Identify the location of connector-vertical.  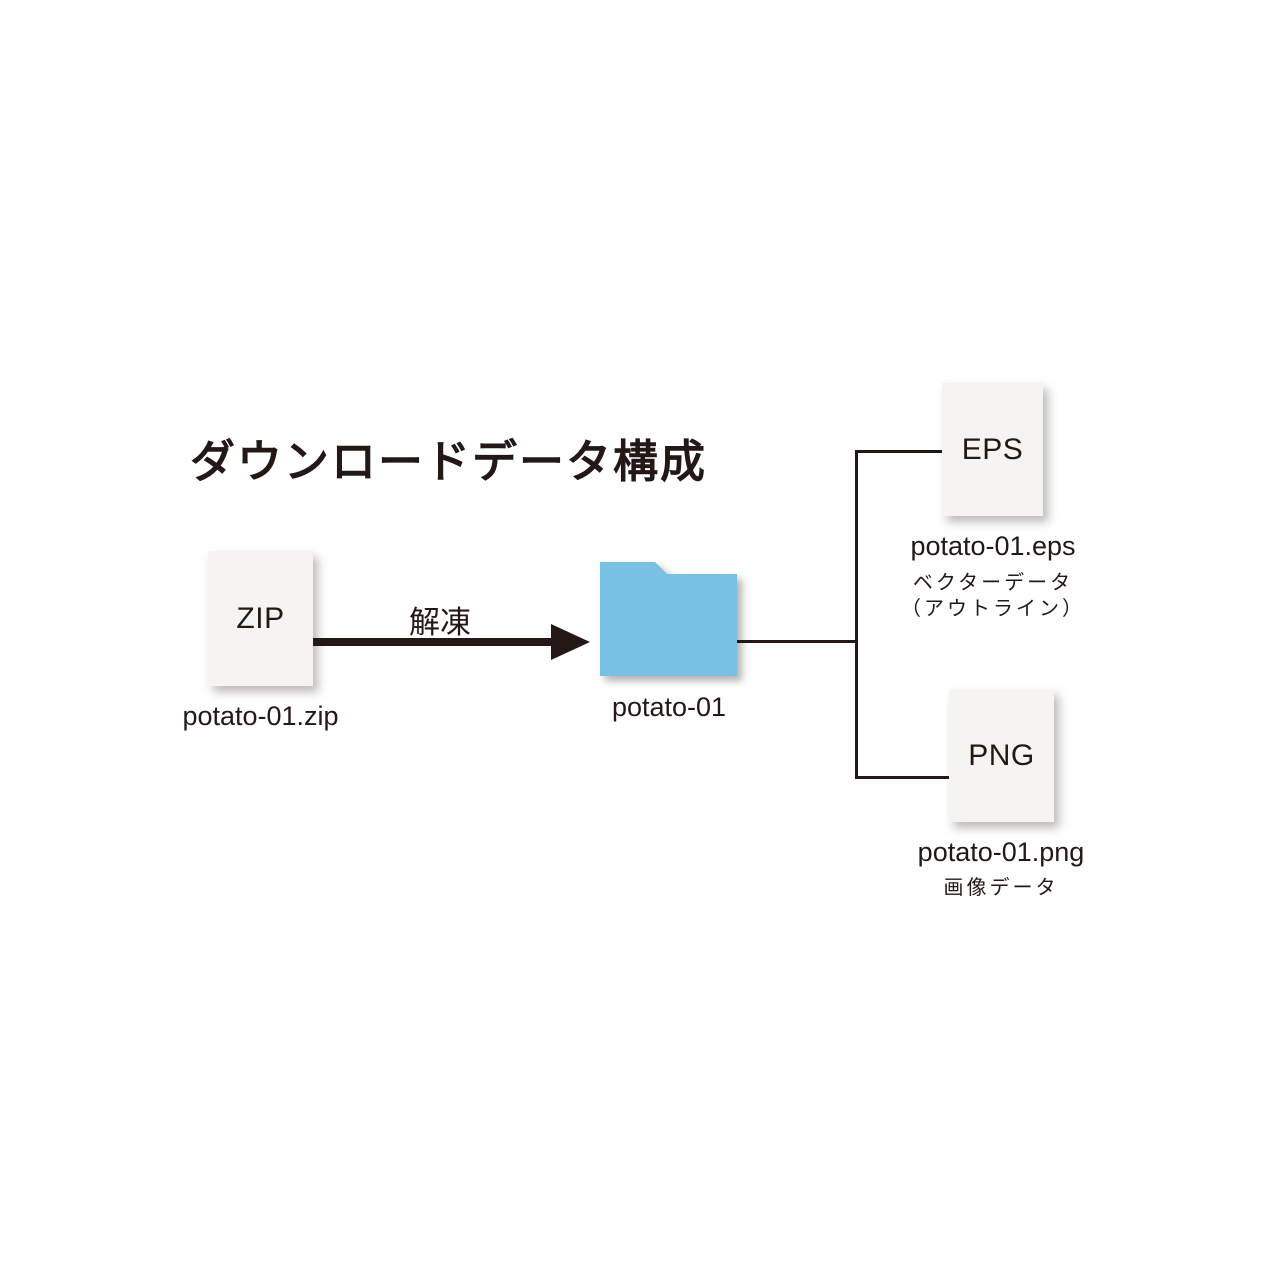
(856, 614).